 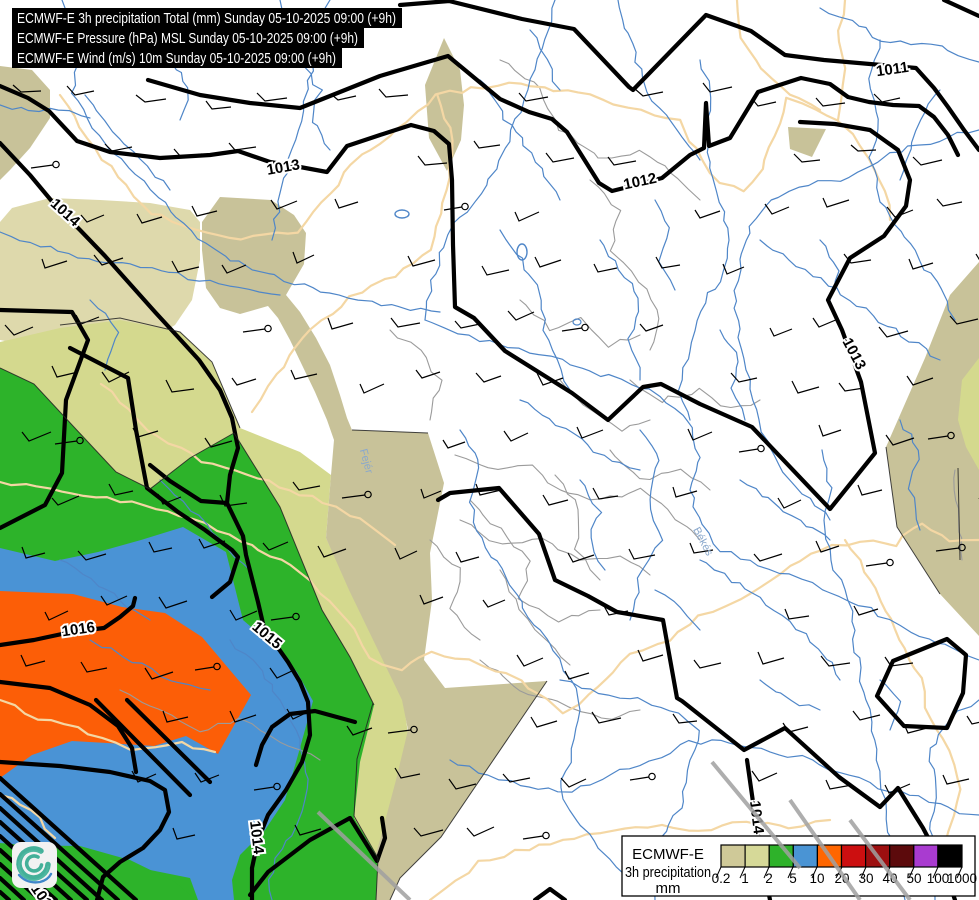 What do you see at coordinates (668, 872) in the screenshot?
I see `svg-text: 3h precipitation` at bounding box center [668, 872].